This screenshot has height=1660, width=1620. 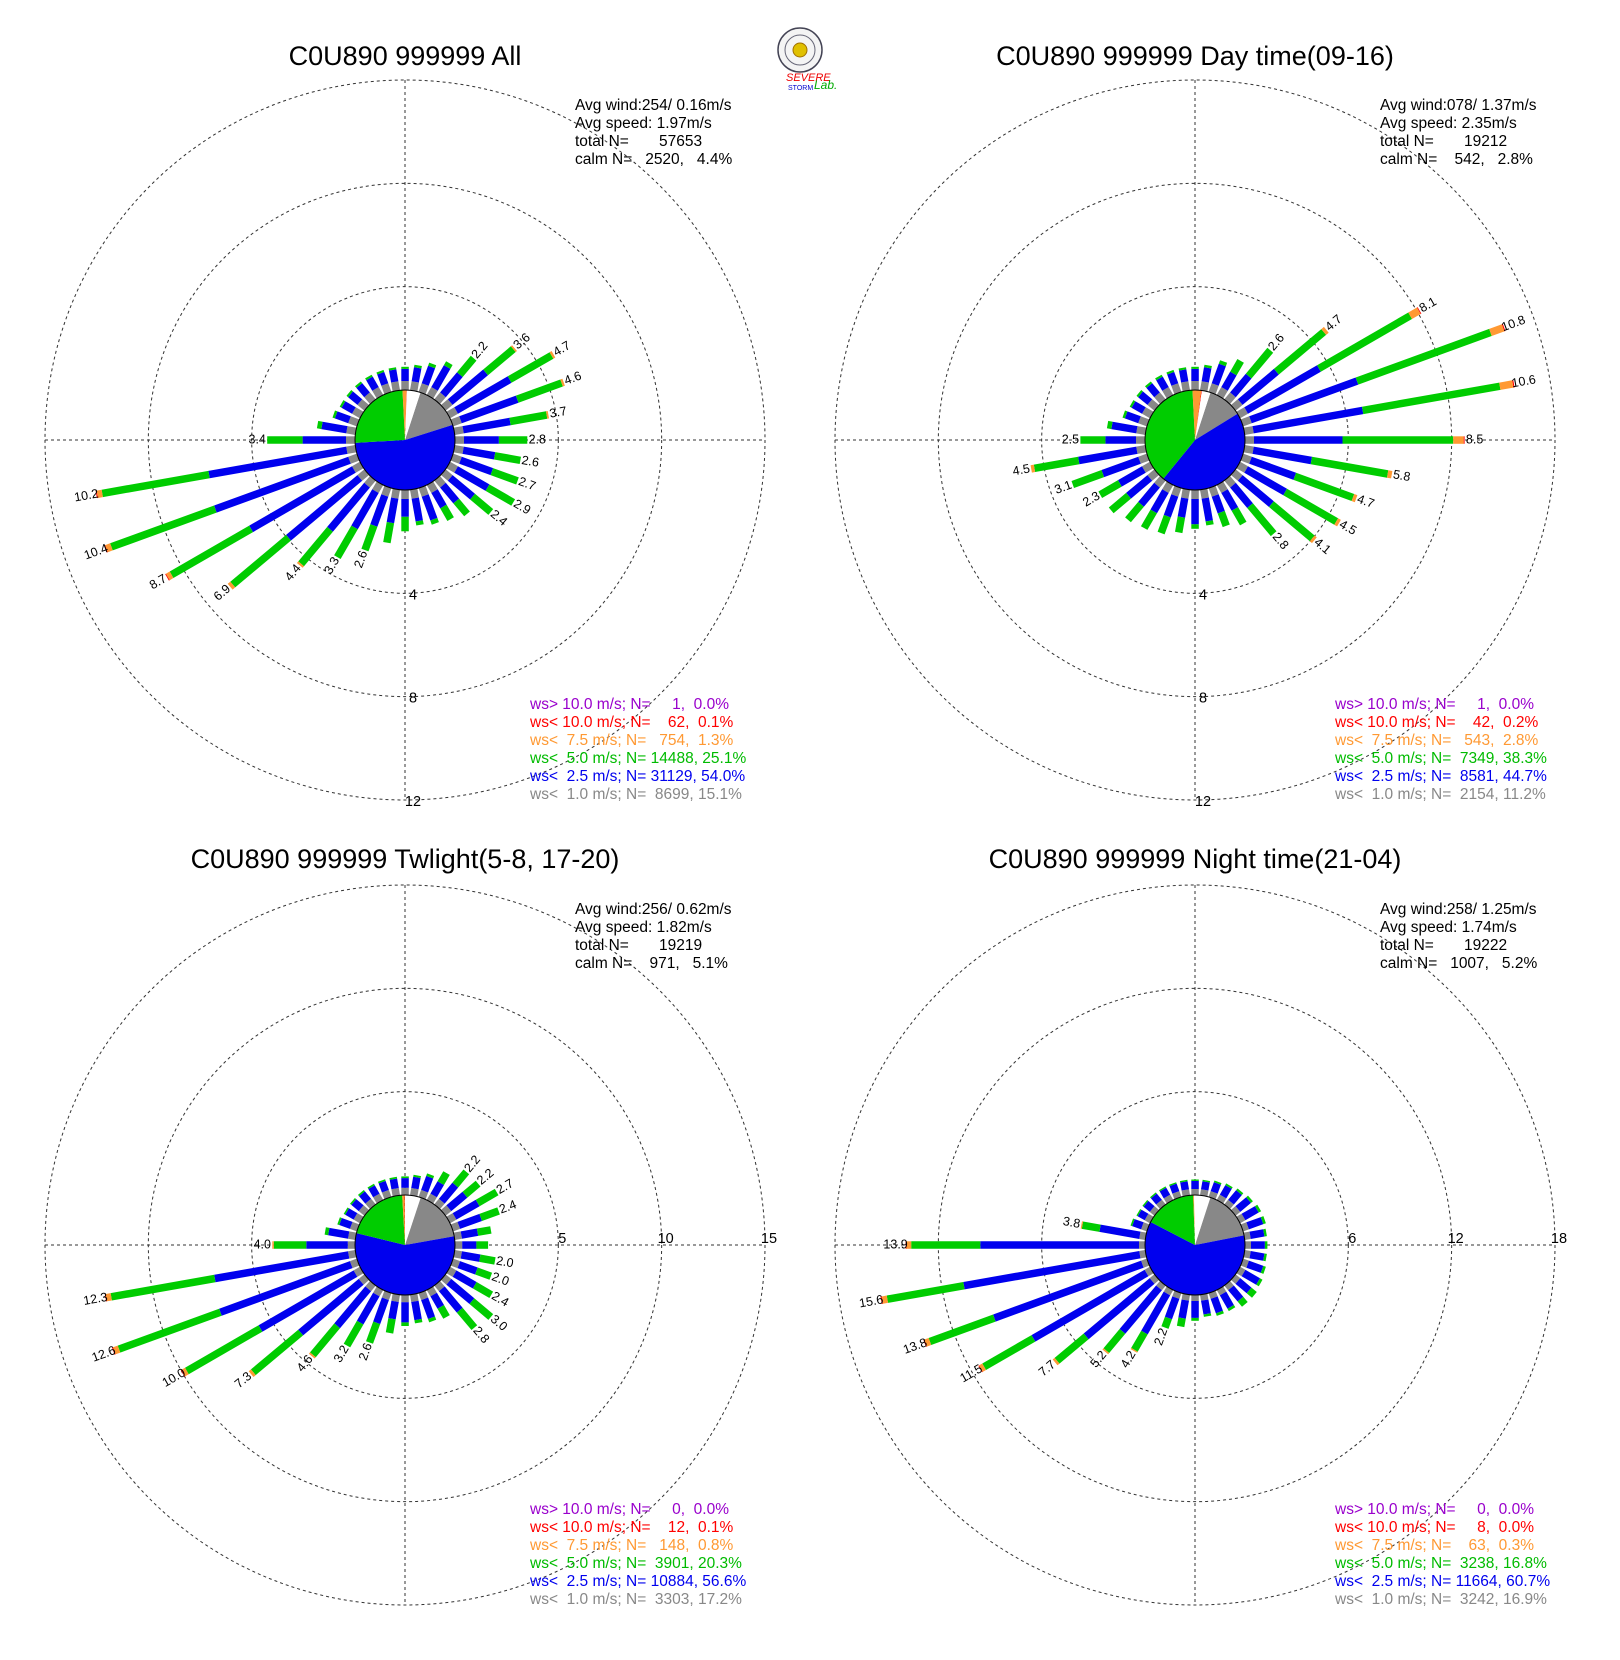 I want to click on bar-label: 12.3, so click(x=95, y=1299).